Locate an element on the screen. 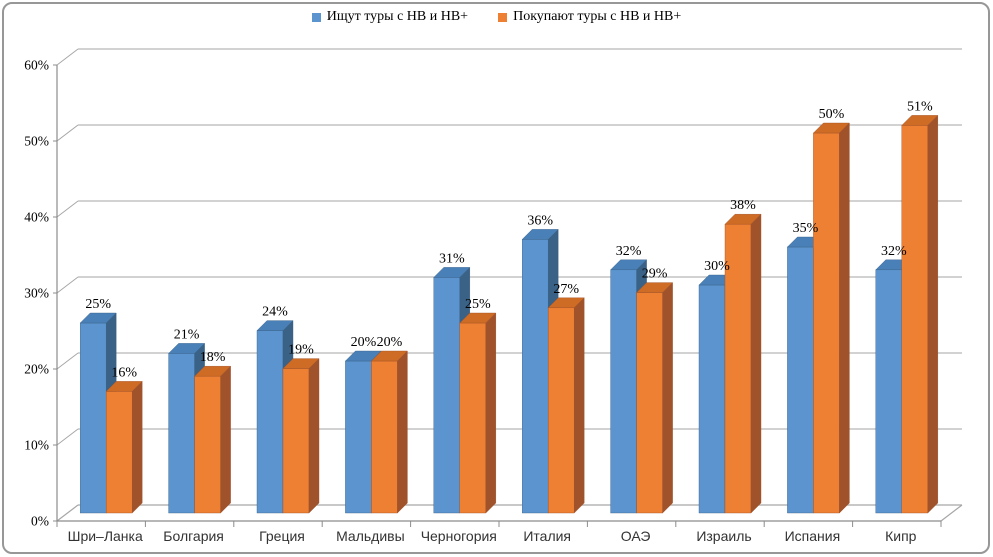  y-axis-label: 20% is located at coordinates (36, 369).